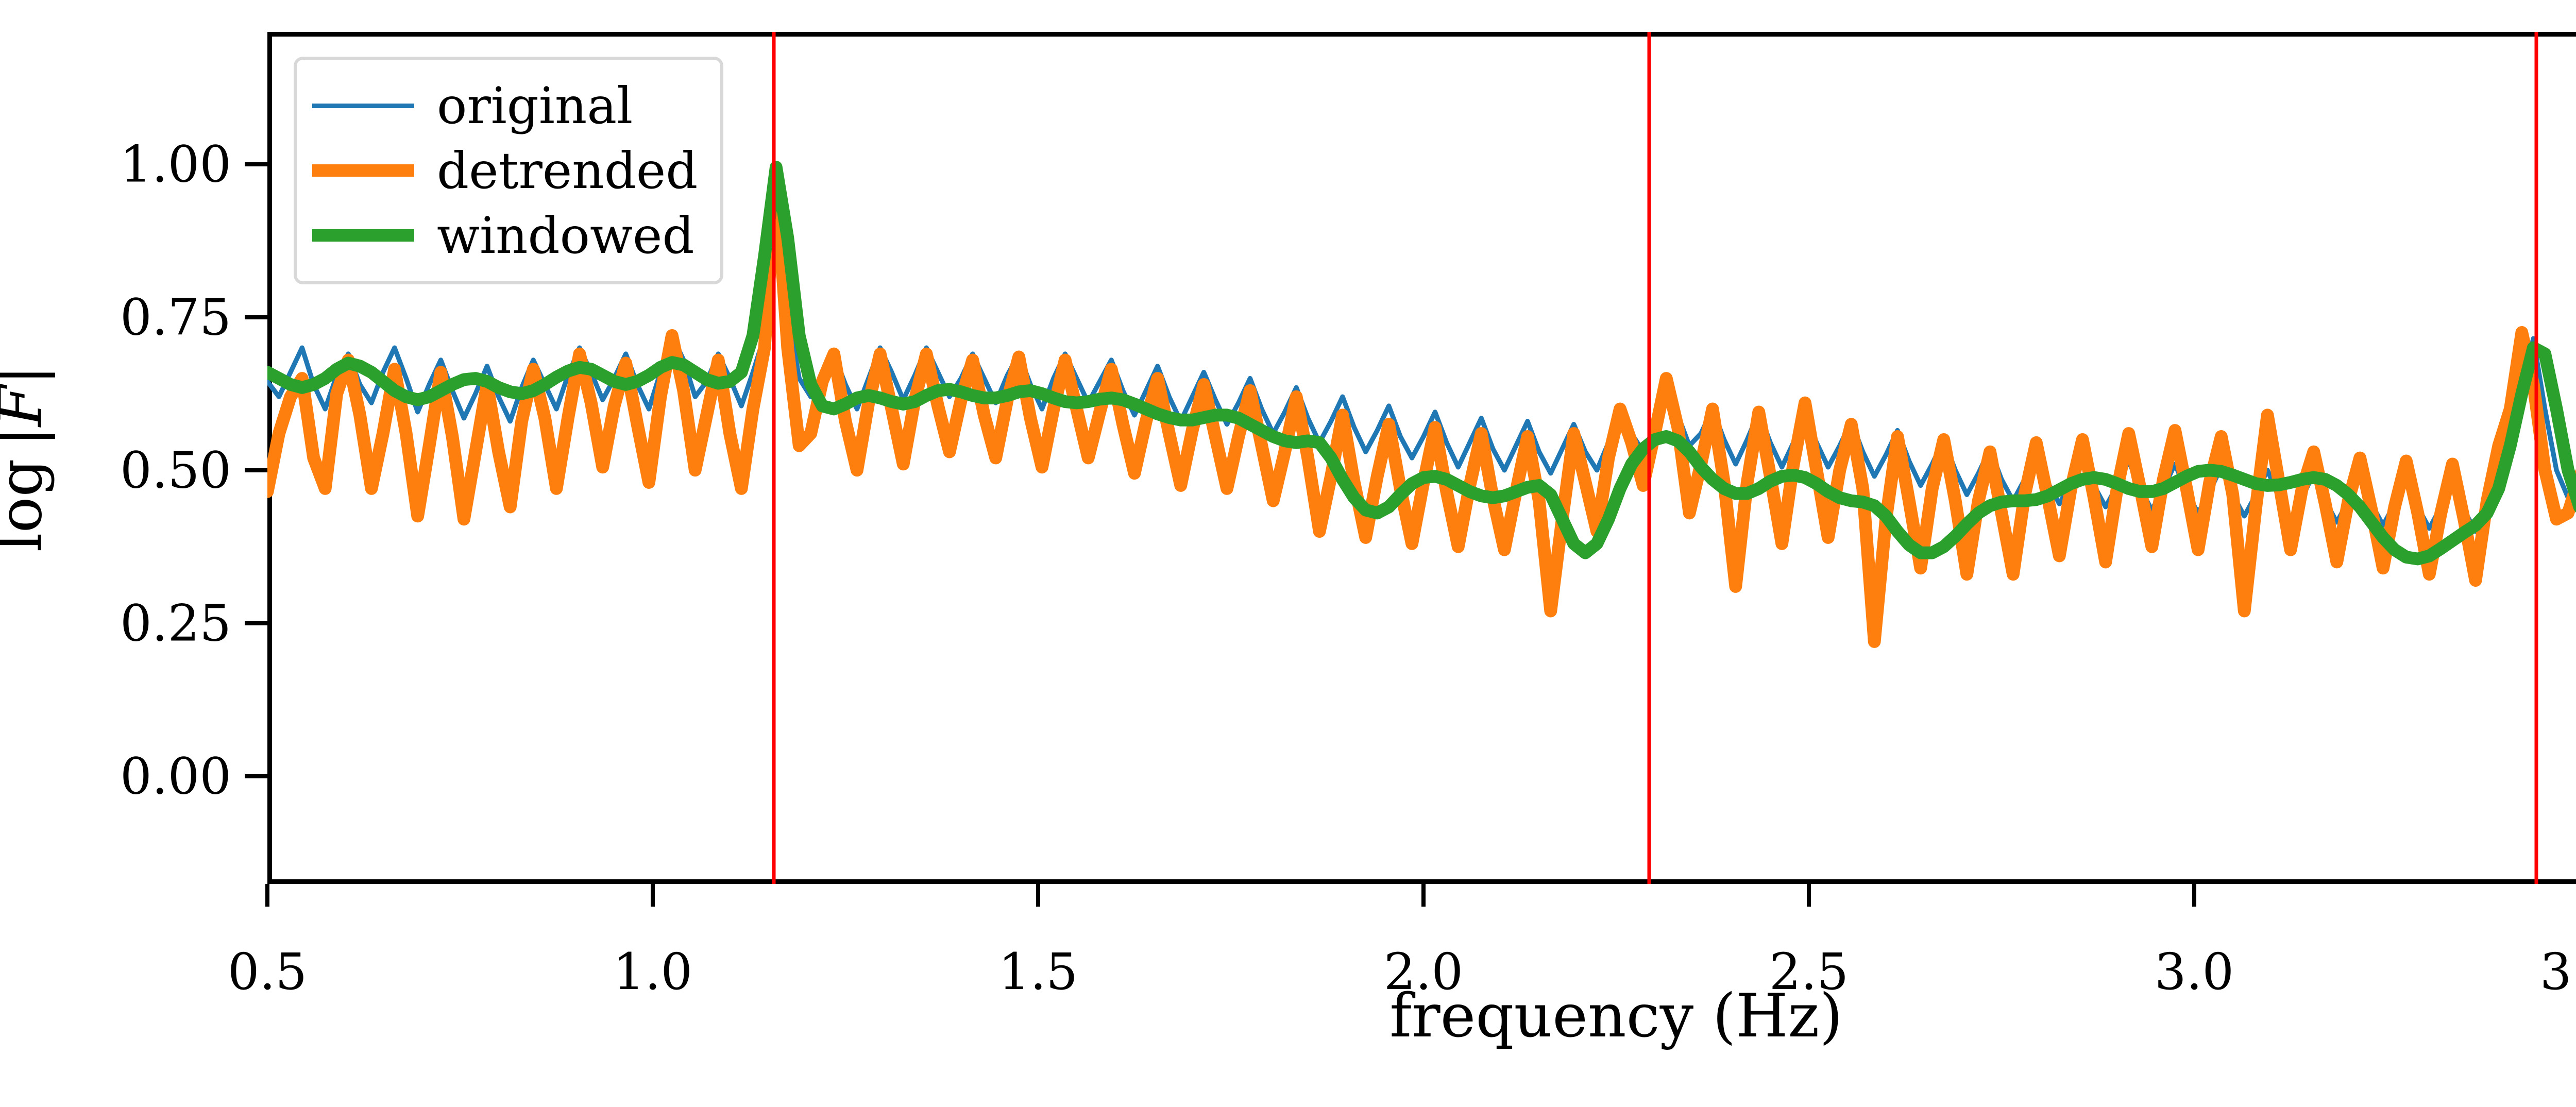 The height and width of the screenshot is (1107, 2576). I want to click on x-tick-label: 3.5, so click(2557, 972).